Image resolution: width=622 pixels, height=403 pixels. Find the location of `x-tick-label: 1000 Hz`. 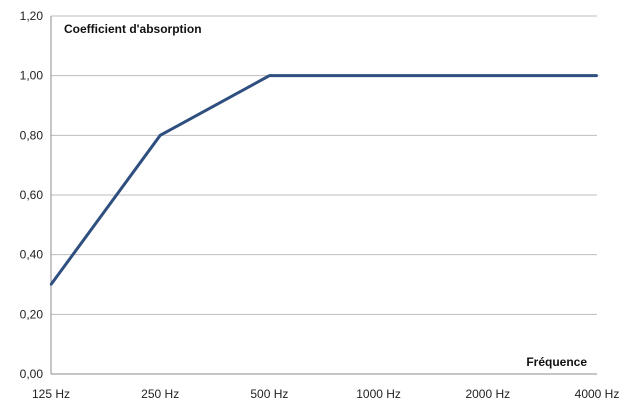

x-tick-label: 1000 Hz is located at coordinates (378, 394).